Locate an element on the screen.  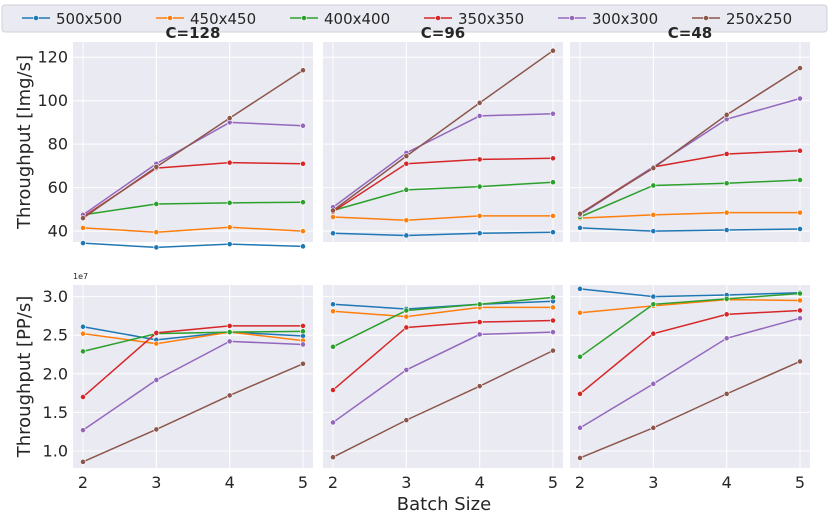
plot-area is located at coordinates (690, 376).